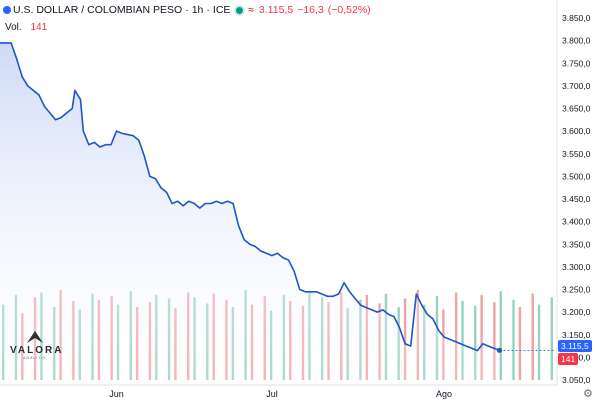  Describe the element at coordinates (98, 10) in the screenshot. I see `symbol-title: U.S. DOLLAR / COLOMBIAN PESO` at that location.